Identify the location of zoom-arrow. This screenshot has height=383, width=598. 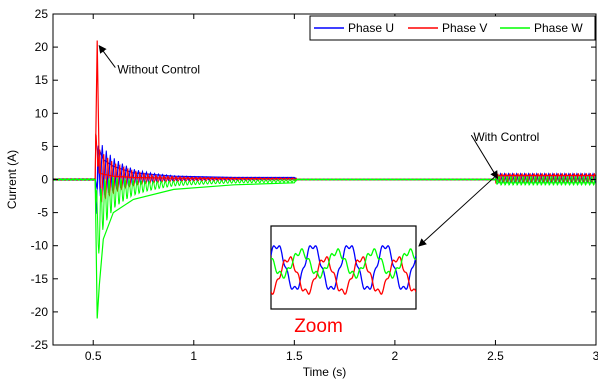
(457, 211).